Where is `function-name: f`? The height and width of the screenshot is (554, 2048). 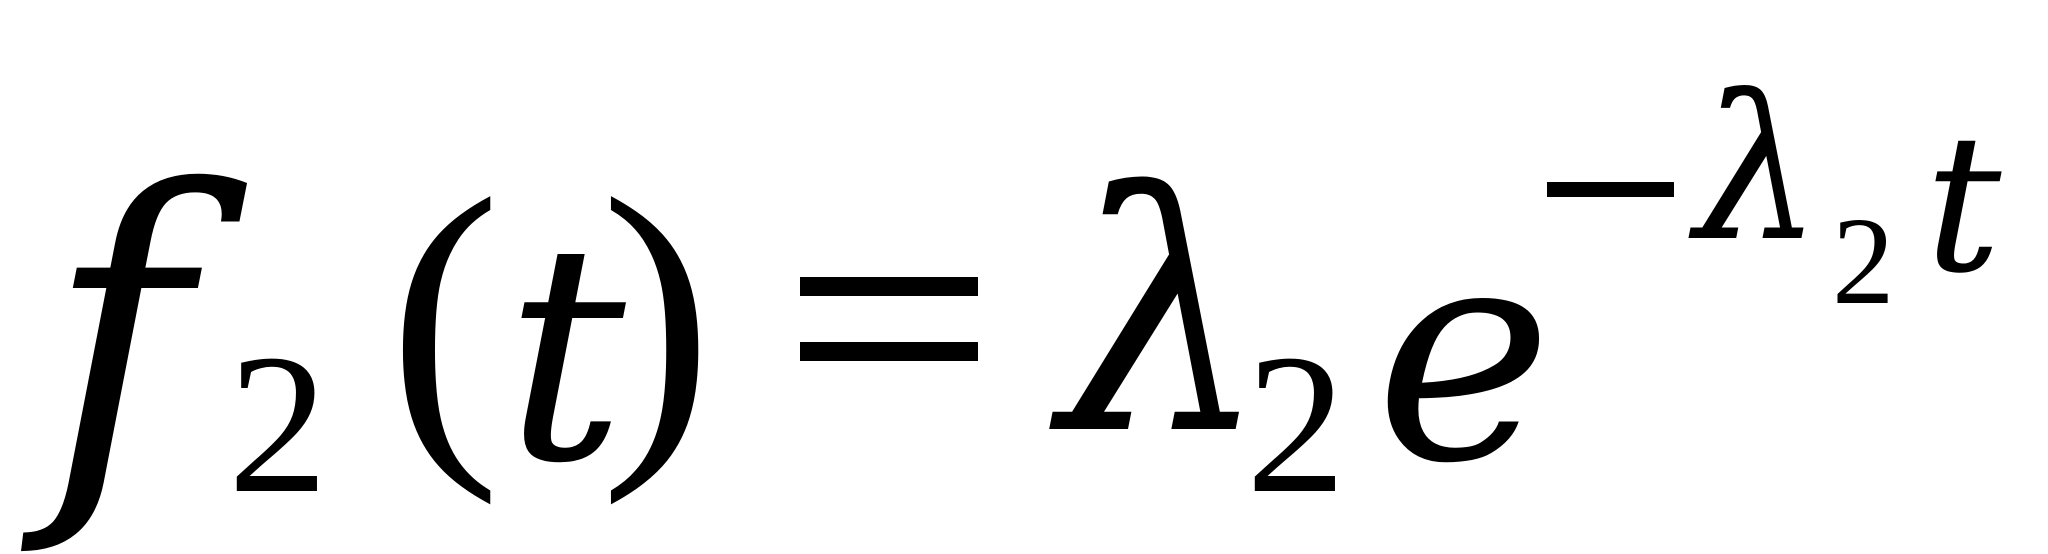 function-name: f is located at coordinates (117, 331).